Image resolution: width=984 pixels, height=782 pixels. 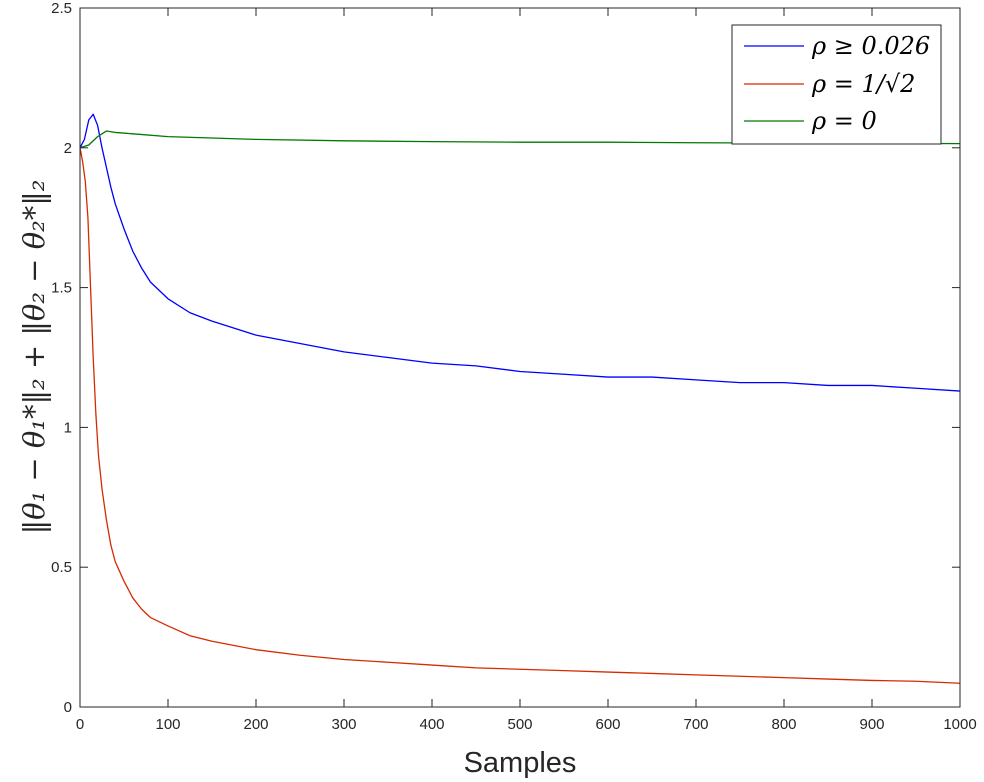 What do you see at coordinates (783, 724) in the screenshot?
I see `x-tick-label-8: 800` at bounding box center [783, 724].